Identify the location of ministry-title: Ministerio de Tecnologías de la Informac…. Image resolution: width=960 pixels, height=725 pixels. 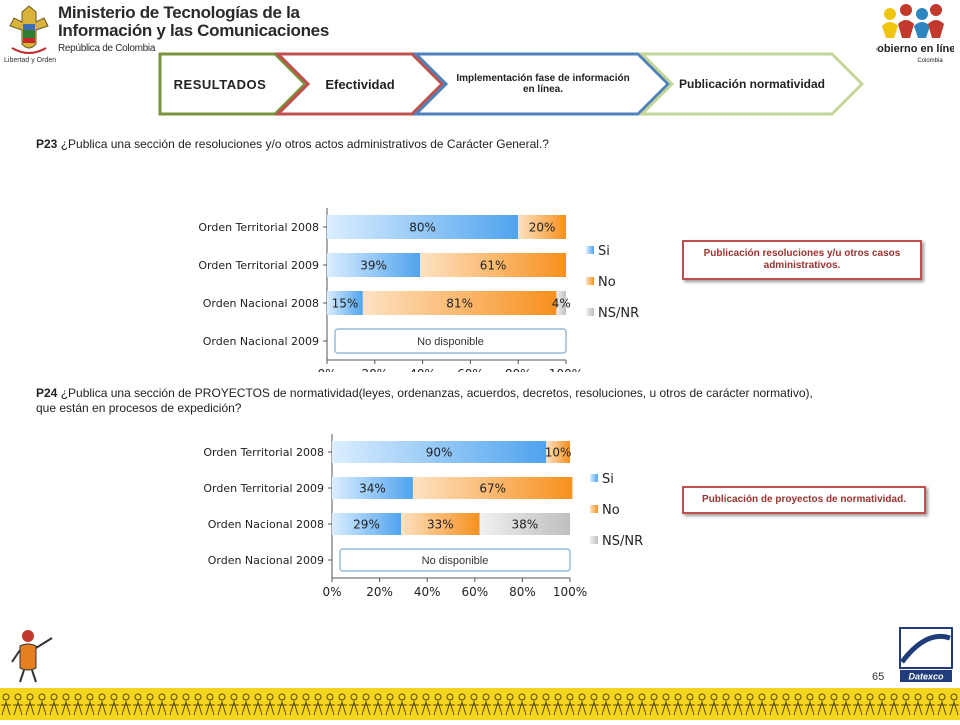
(193, 31).